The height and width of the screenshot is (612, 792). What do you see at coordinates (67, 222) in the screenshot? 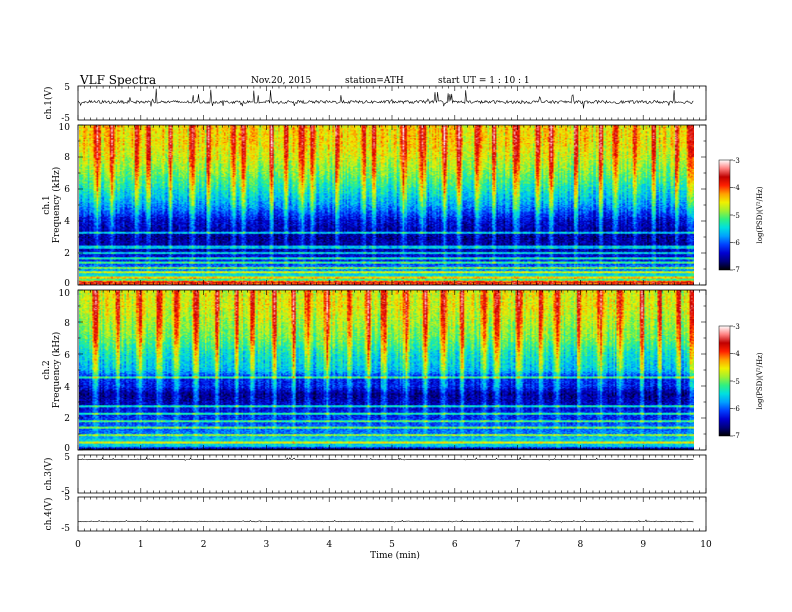
I see `ch1-spec-ytick-4: 4` at bounding box center [67, 222].